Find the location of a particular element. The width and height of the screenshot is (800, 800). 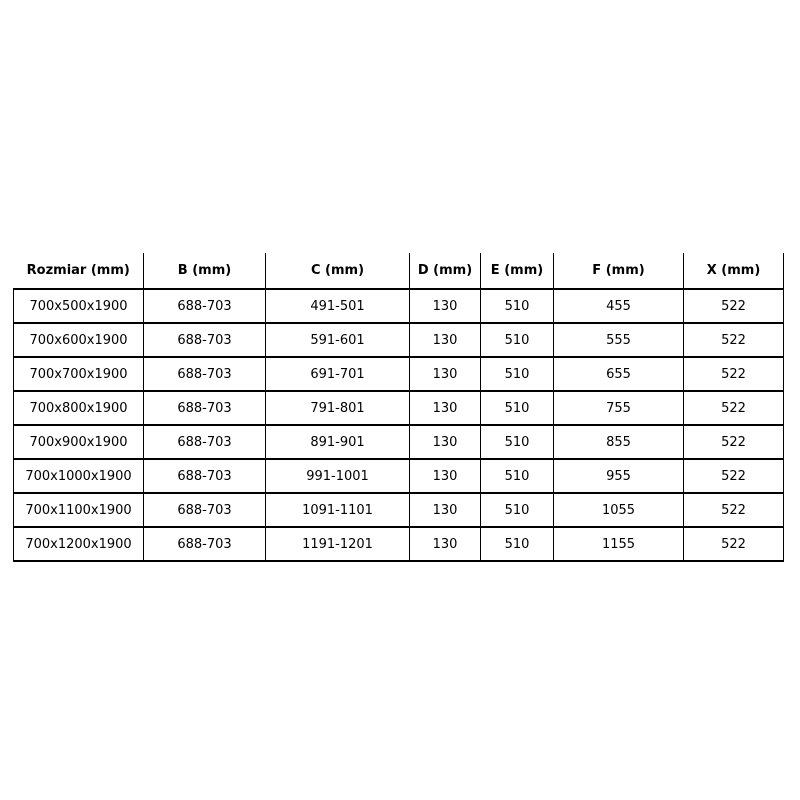

table-cell: 791-801 is located at coordinates (337, 408).